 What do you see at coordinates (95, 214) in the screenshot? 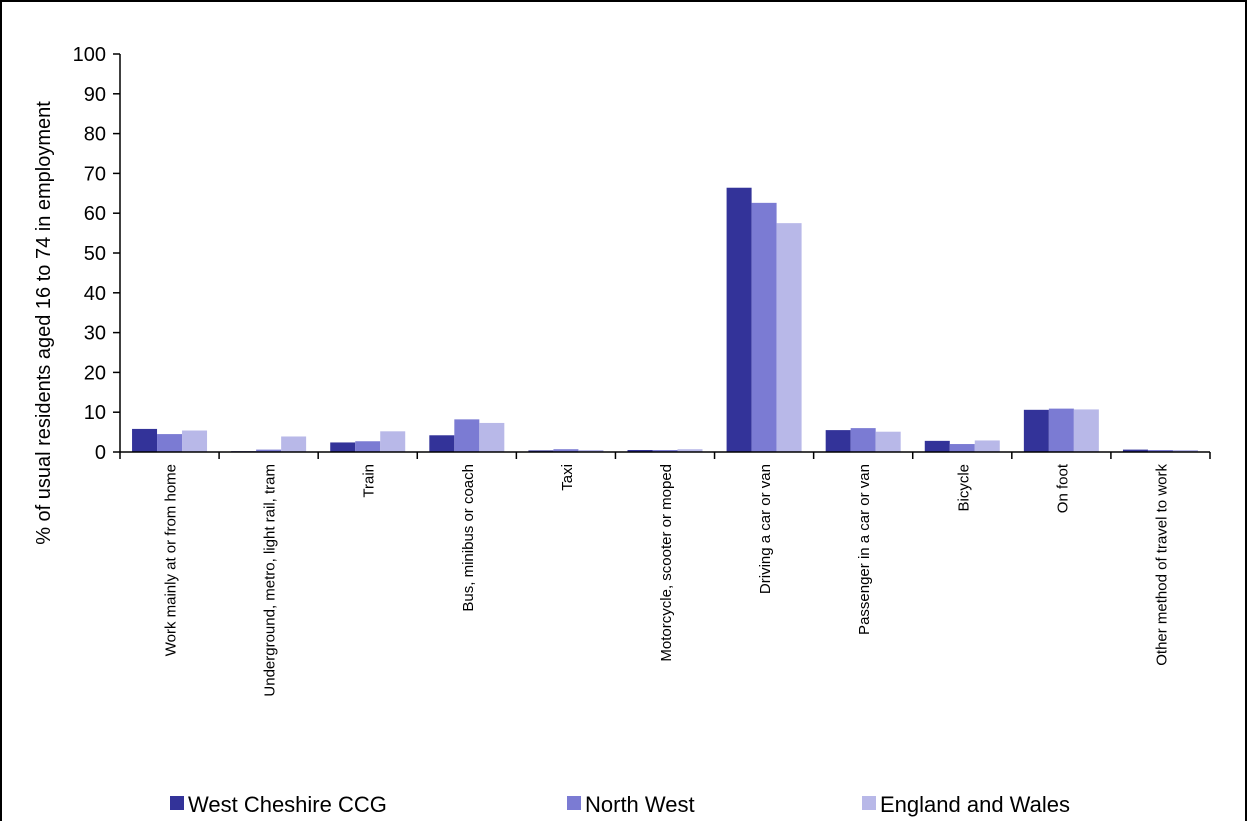
I see `y-tick-label: 60` at bounding box center [95, 214].